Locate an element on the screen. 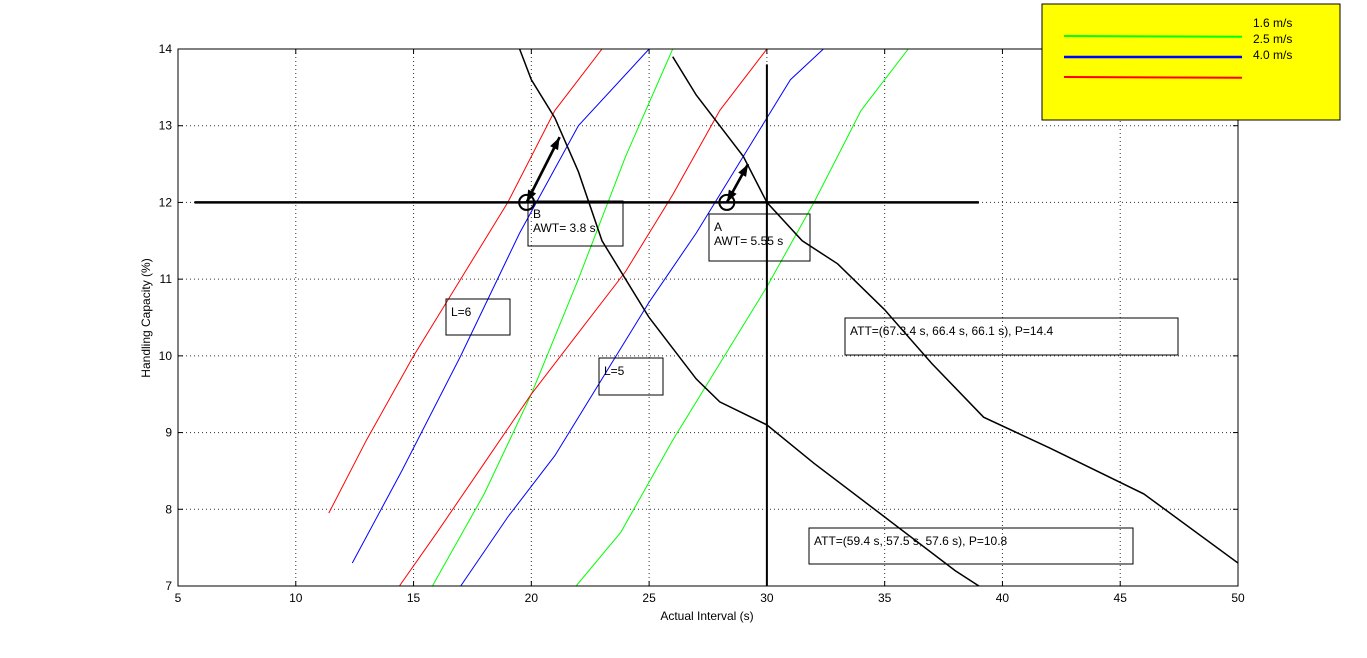 This screenshot has width=1367, height=658. x-tick-label: 35 is located at coordinates (885, 598).